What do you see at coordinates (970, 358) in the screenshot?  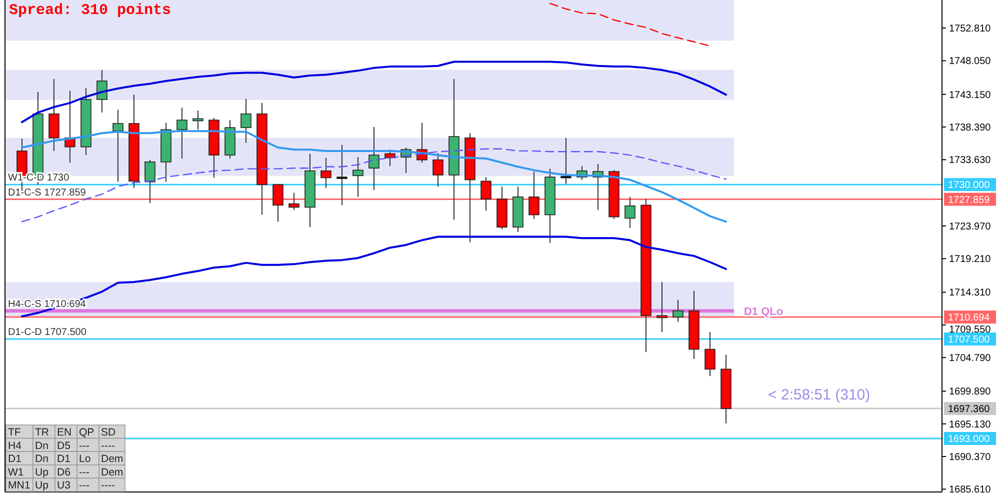 I see `y-tick-label: 1704.790` at bounding box center [970, 358].